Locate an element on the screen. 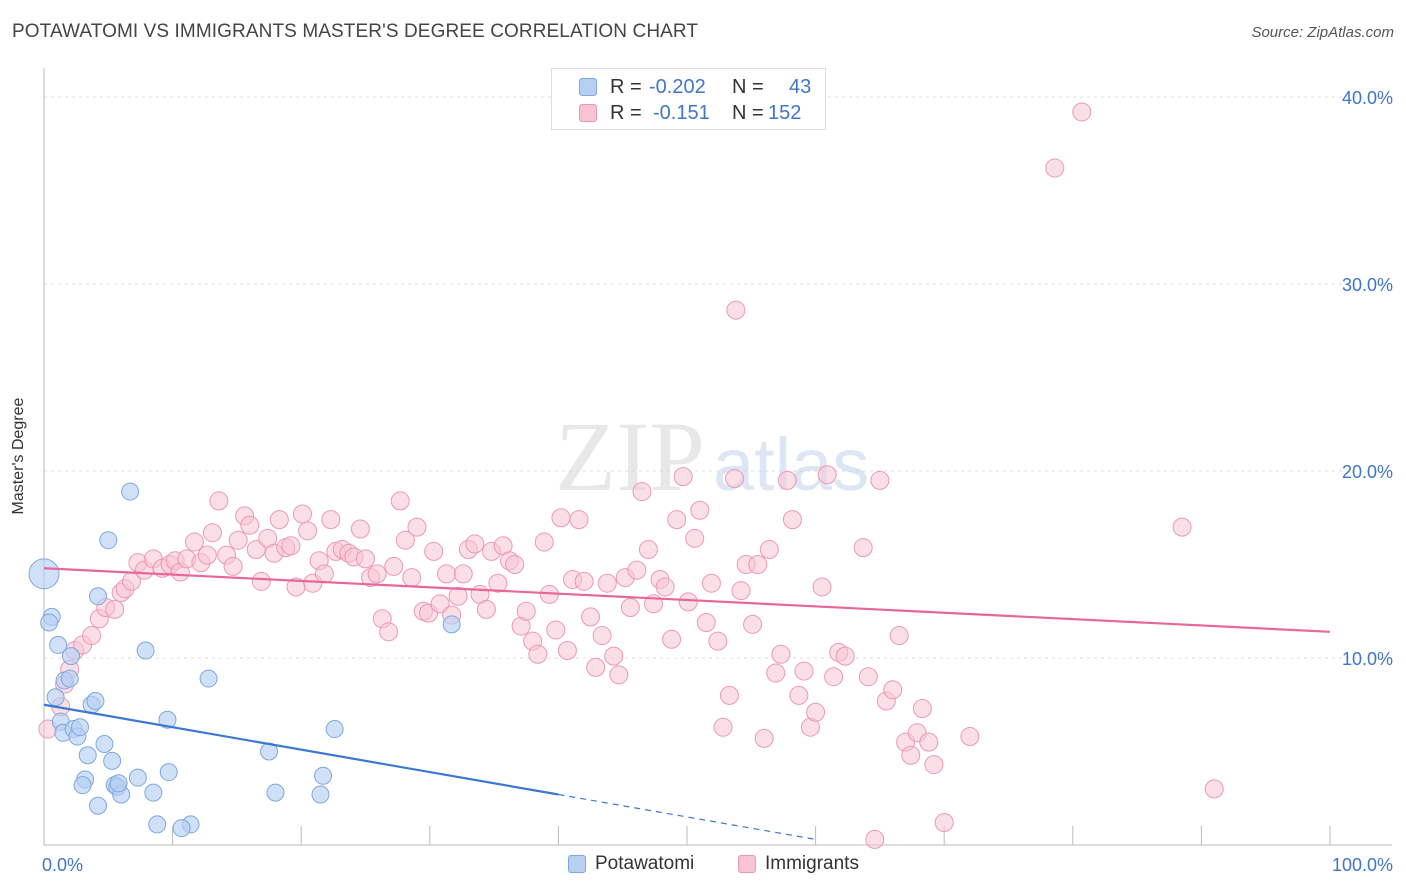 This screenshot has width=1406, height=892. potawatomi-swatch is located at coordinates (577, 864).